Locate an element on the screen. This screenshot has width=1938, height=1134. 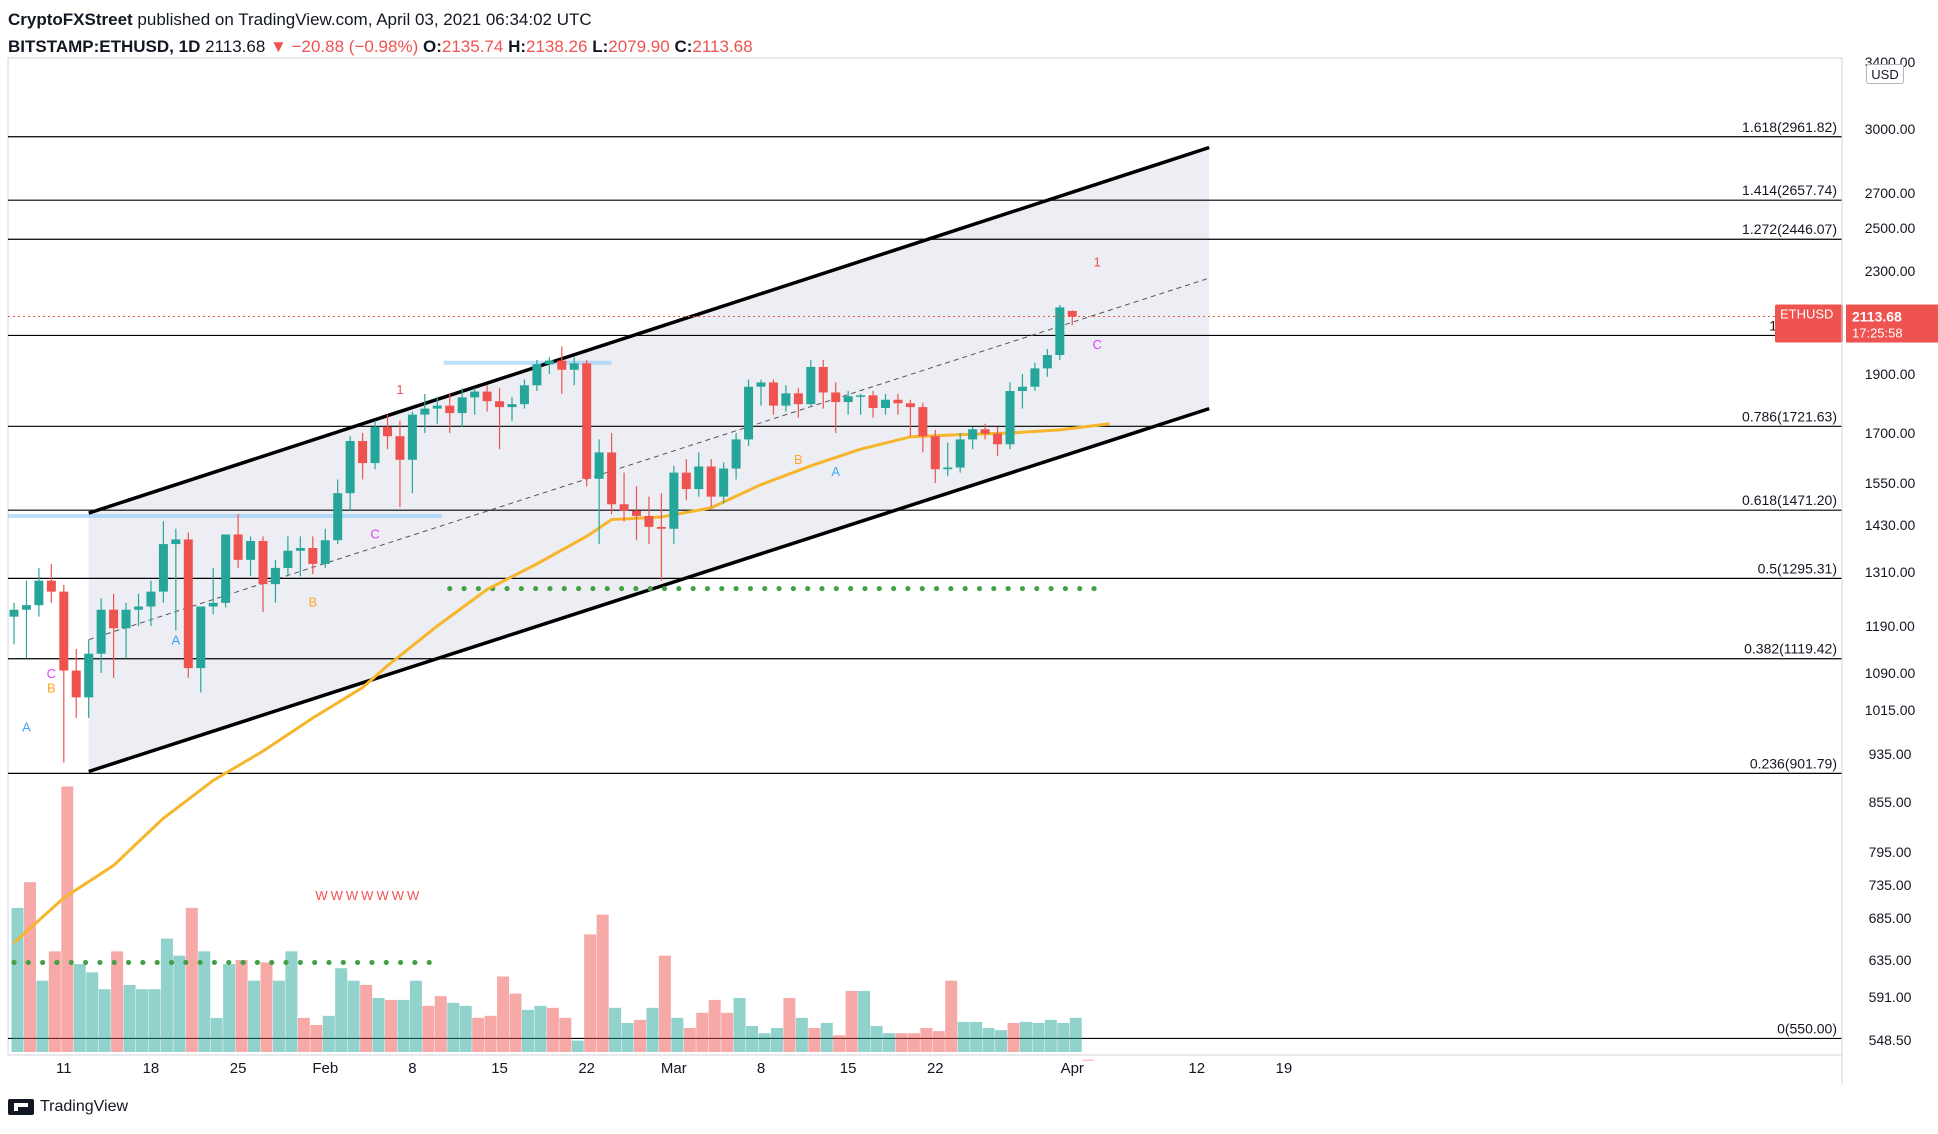
y-axis-tick: 2700.00 is located at coordinates (1890, 193).